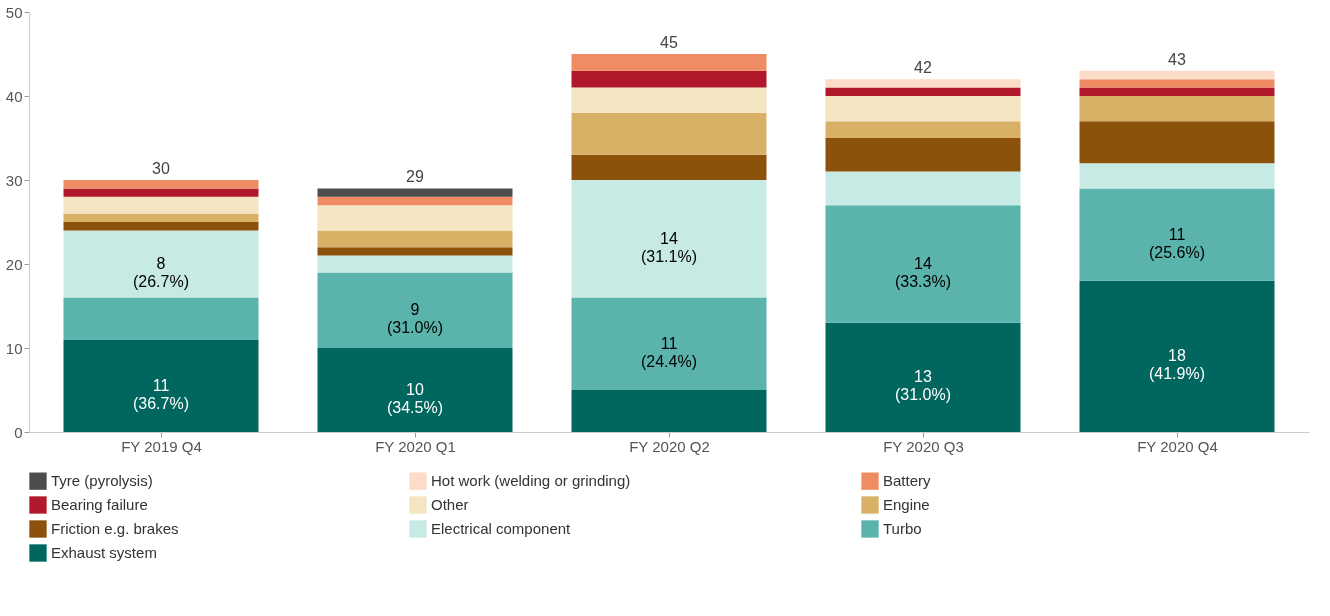 The height and width of the screenshot is (616, 1330). Describe the element at coordinates (907, 481) in the screenshot. I see `legend-label: Battery` at that location.